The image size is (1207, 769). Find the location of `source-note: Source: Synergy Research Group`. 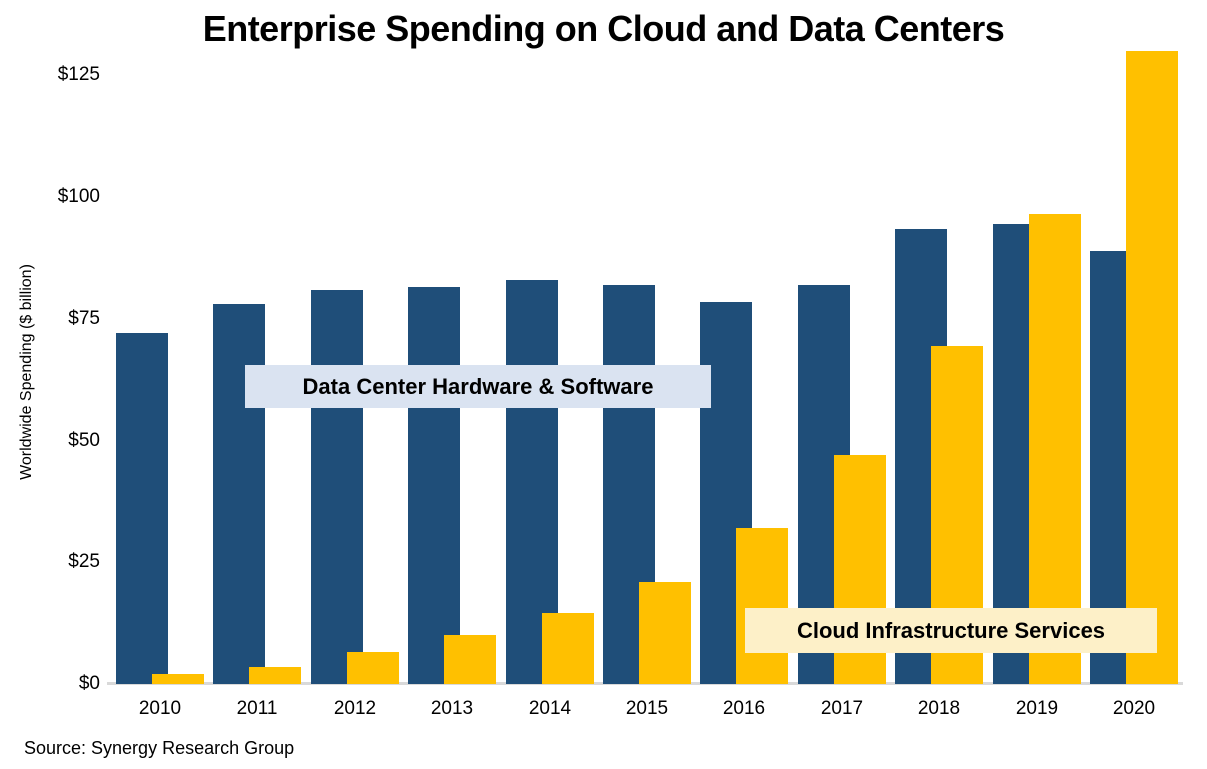

source-note: Source: Synergy Research Group is located at coordinates (159, 748).